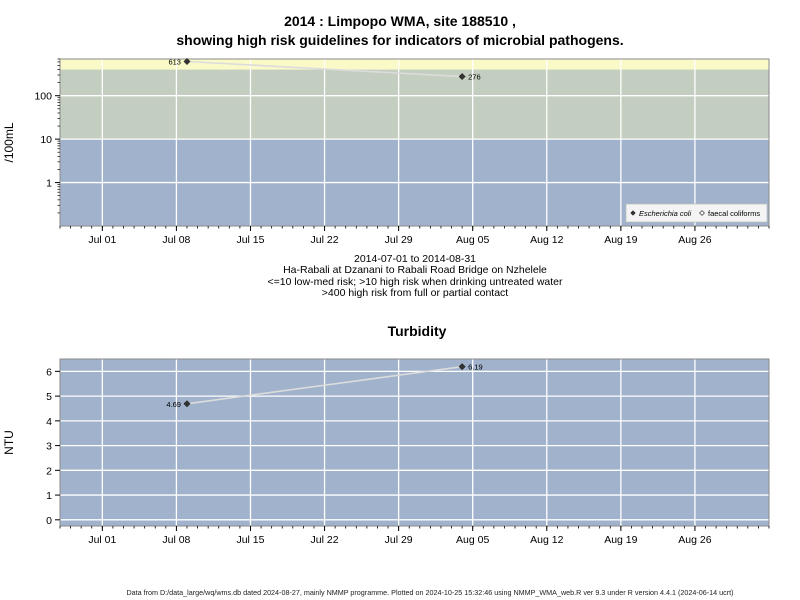 The width and height of the screenshot is (800, 600). I want to click on y-axis-label: /100mL, so click(9, 142).